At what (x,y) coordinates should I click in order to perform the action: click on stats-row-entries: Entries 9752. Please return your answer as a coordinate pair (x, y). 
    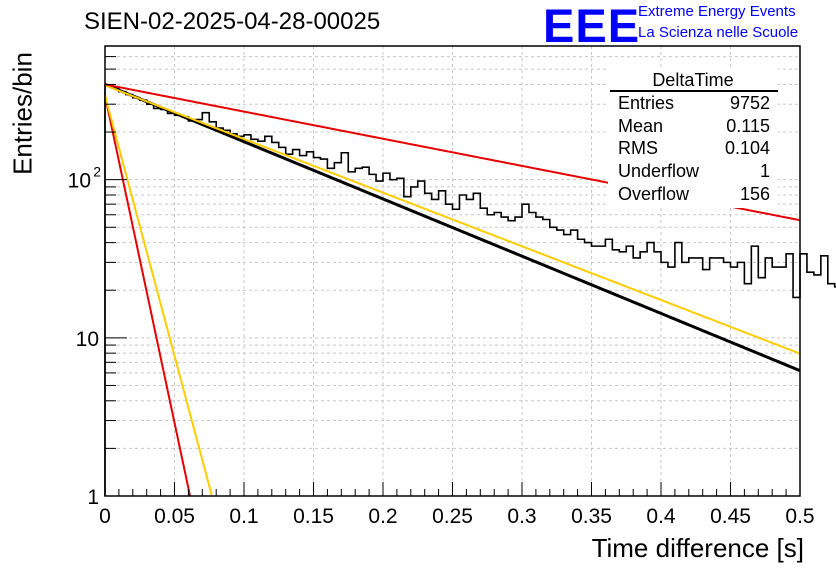
    Looking at the image, I should click on (694, 104).